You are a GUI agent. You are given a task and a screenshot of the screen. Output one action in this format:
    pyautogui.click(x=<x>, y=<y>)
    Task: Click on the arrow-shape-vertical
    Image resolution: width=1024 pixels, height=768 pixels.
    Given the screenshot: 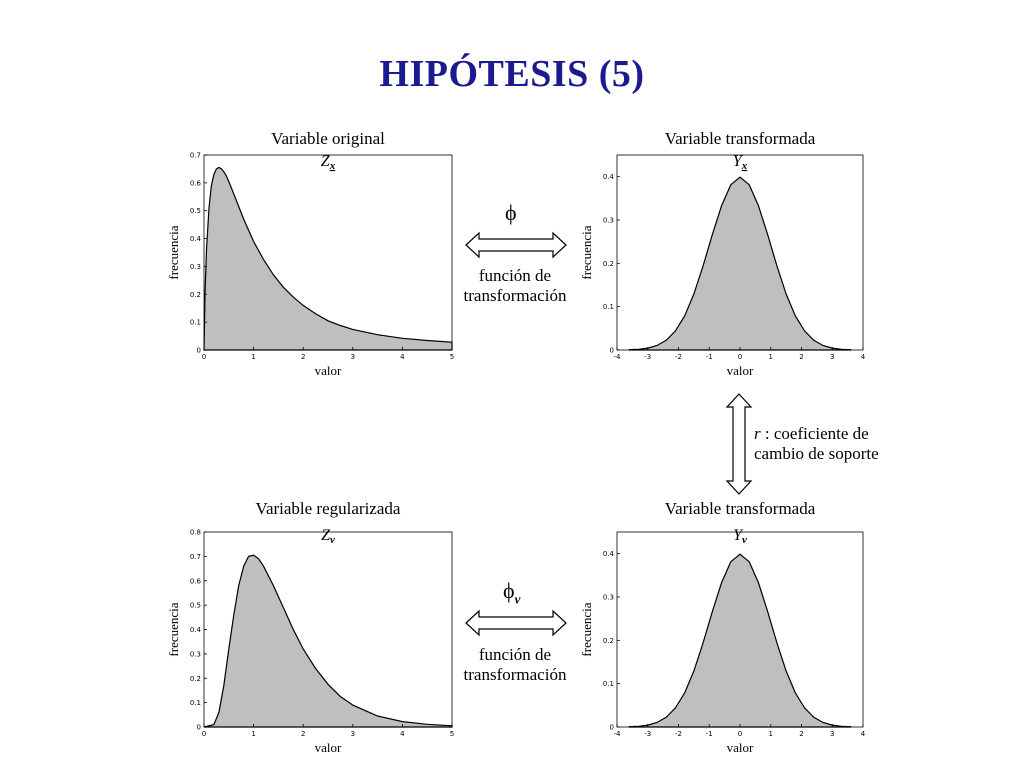 What is the action you would take?
    pyautogui.click(x=739, y=444)
    